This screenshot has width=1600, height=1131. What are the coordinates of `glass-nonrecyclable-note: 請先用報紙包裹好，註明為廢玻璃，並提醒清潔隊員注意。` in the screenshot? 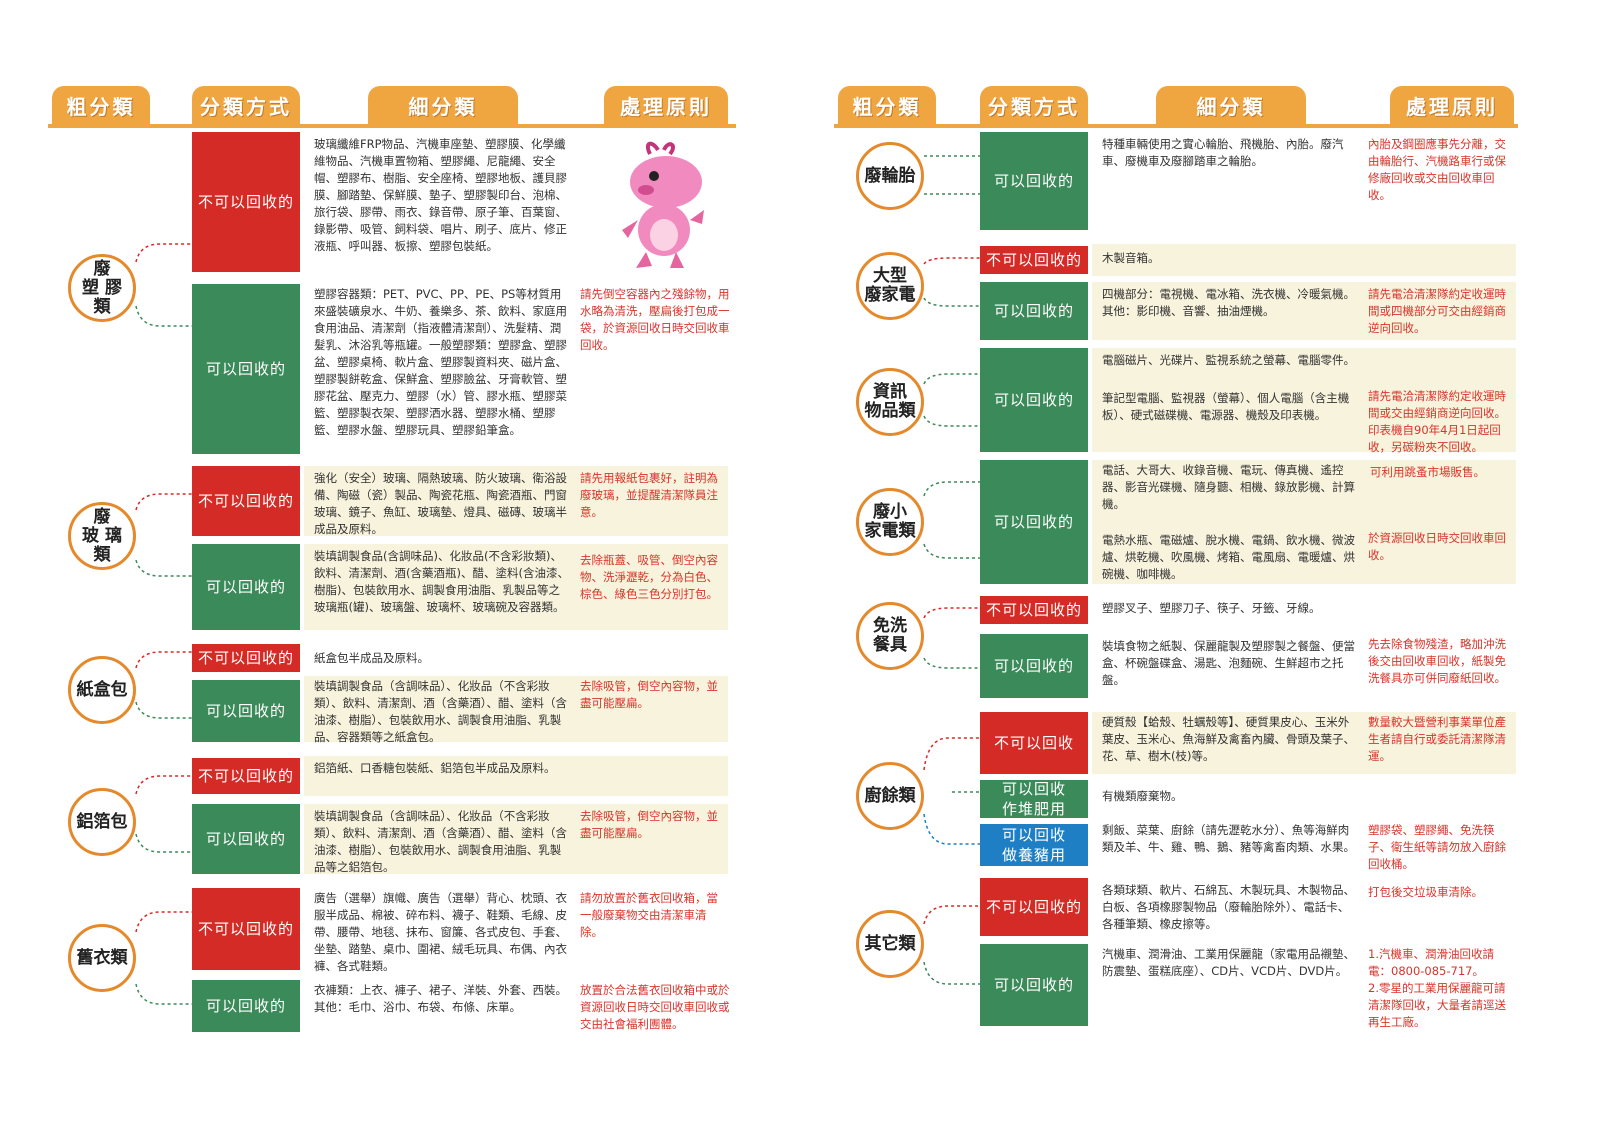 It's located at (649, 495).